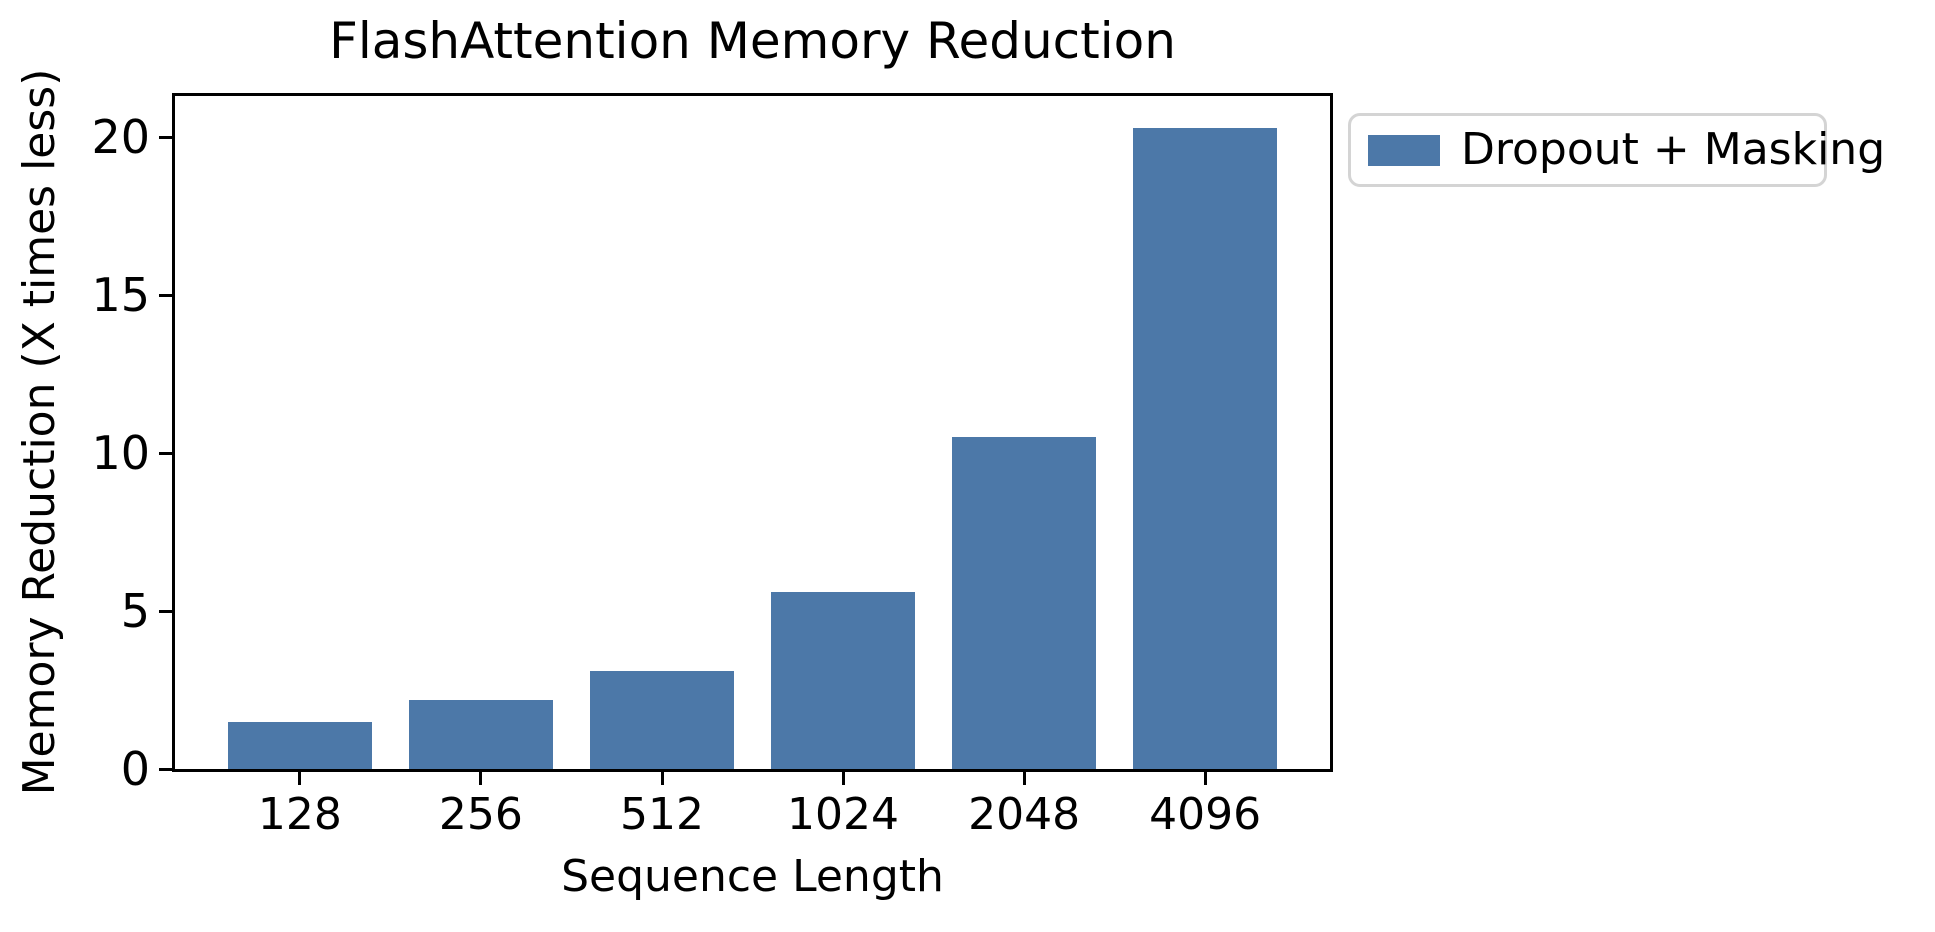 The width and height of the screenshot is (1935, 932). I want to click on y-tick-label: 10, so click(120, 453).